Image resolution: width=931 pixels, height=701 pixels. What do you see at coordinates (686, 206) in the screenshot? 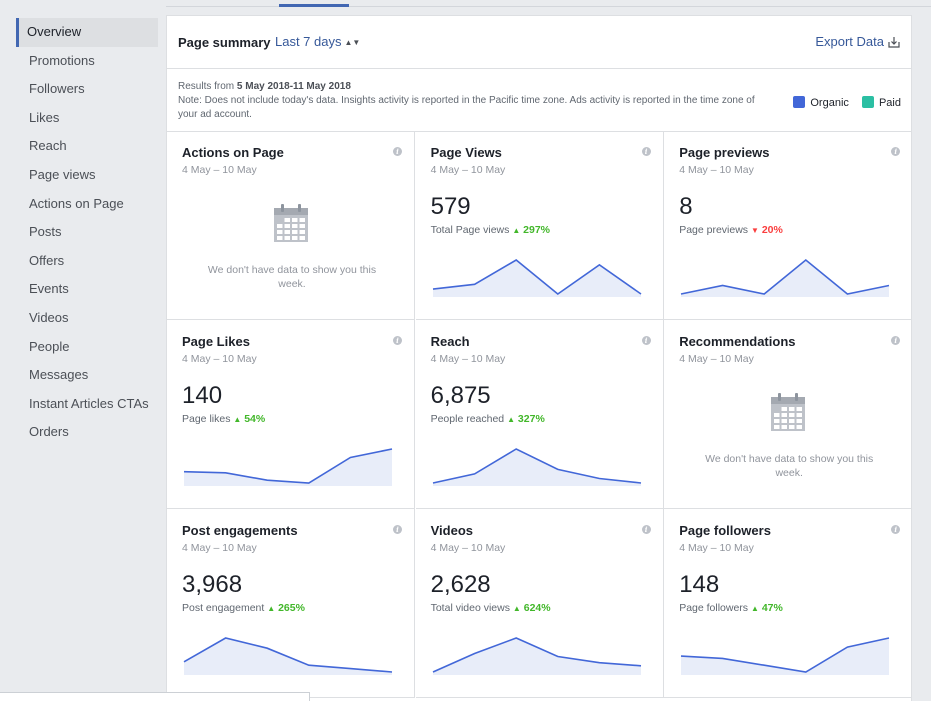
I see `metric-value: 8` at bounding box center [686, 206].